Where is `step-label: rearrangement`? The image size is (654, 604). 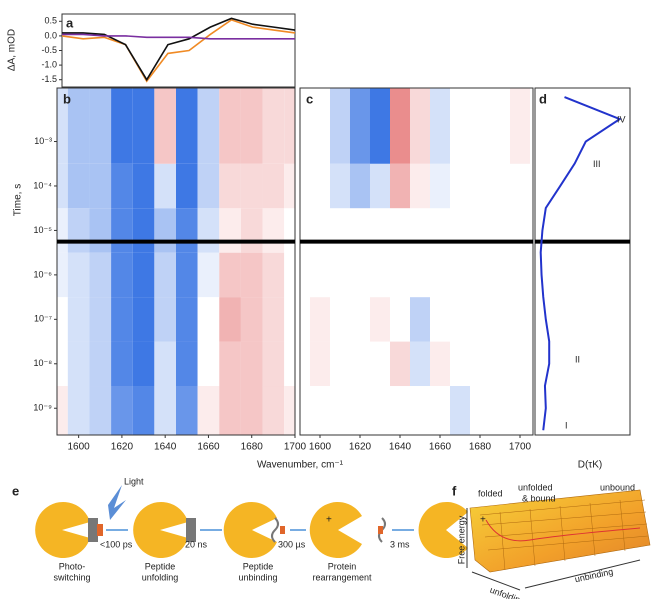
step-label: rearrangement is located at coordinates (342, 577).